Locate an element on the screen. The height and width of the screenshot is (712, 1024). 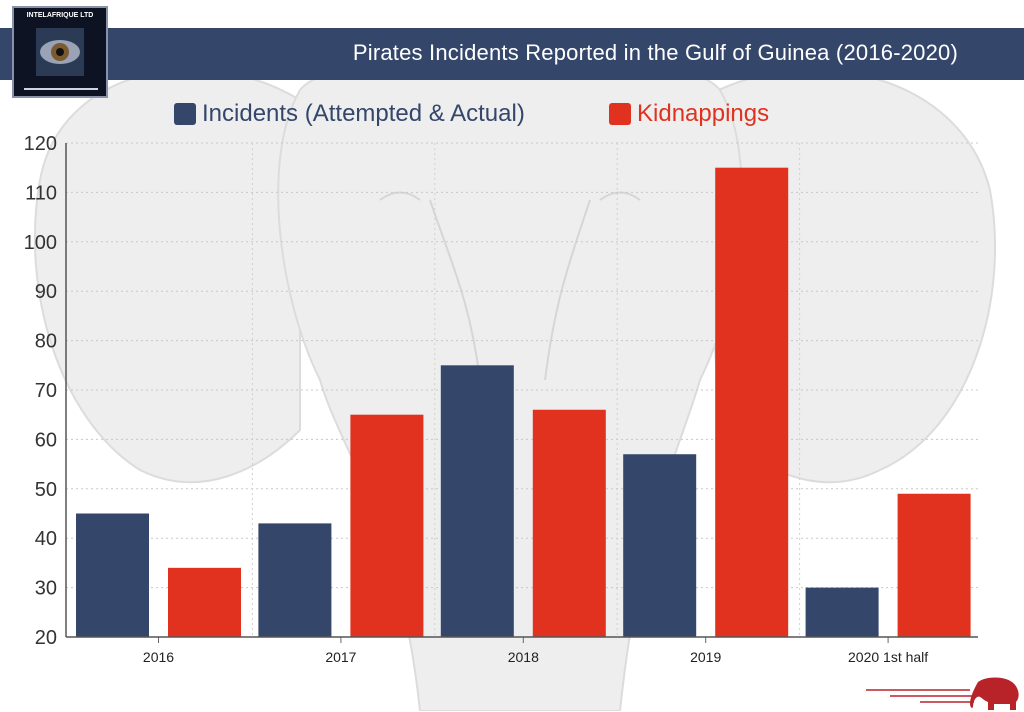
legend-label-incidents: Incidents (Attempted & Actual) is located at coordinates (363, 113).